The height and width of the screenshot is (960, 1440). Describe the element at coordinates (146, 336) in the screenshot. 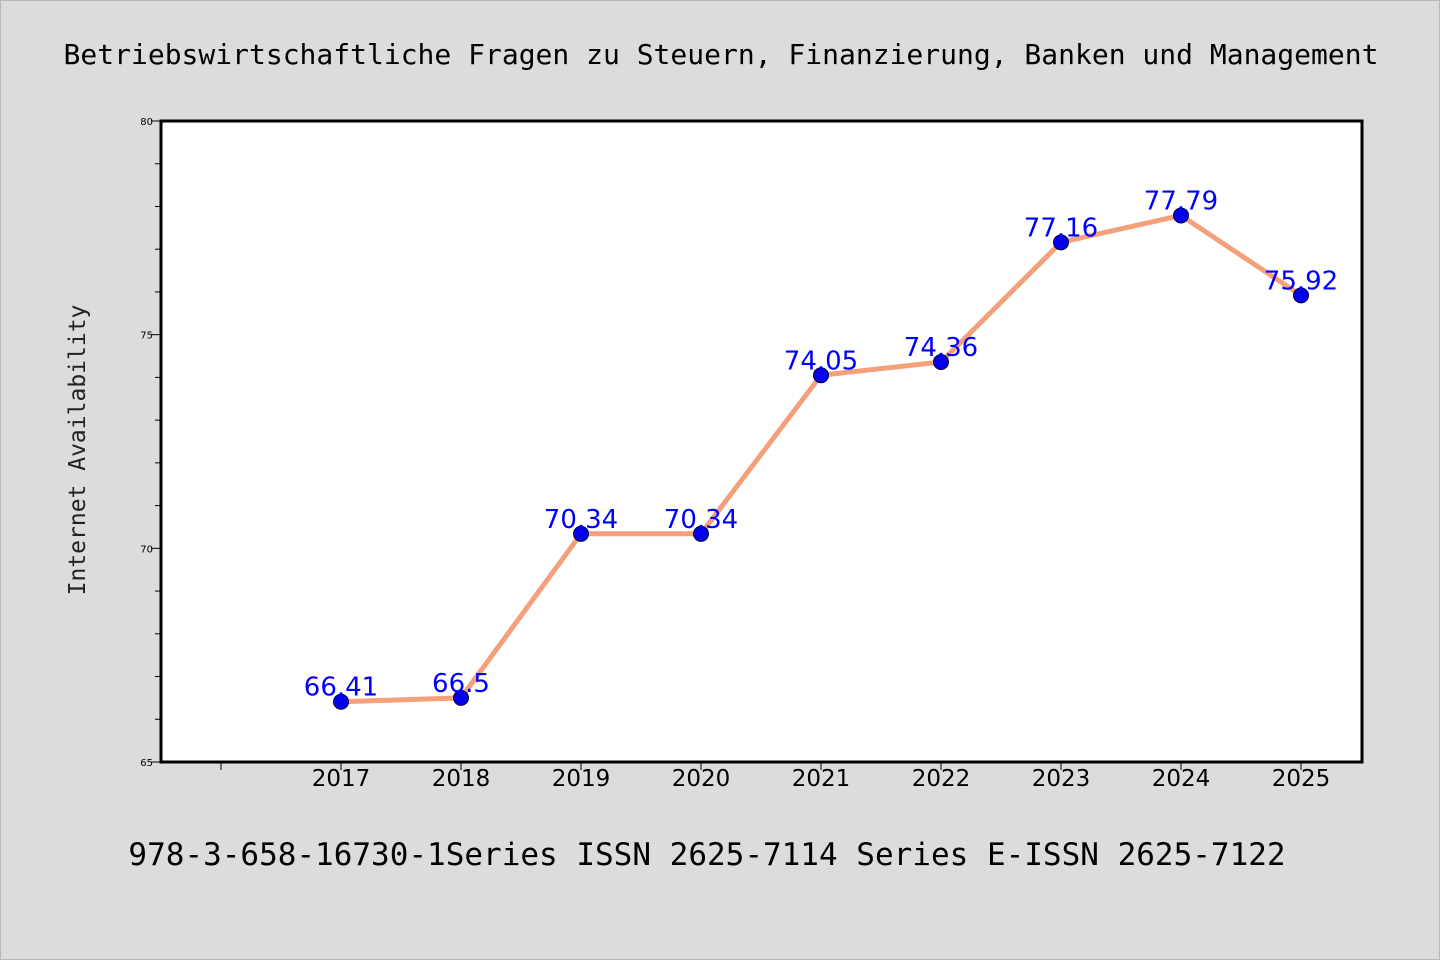

I see `y-tick-label: 75` at that location.